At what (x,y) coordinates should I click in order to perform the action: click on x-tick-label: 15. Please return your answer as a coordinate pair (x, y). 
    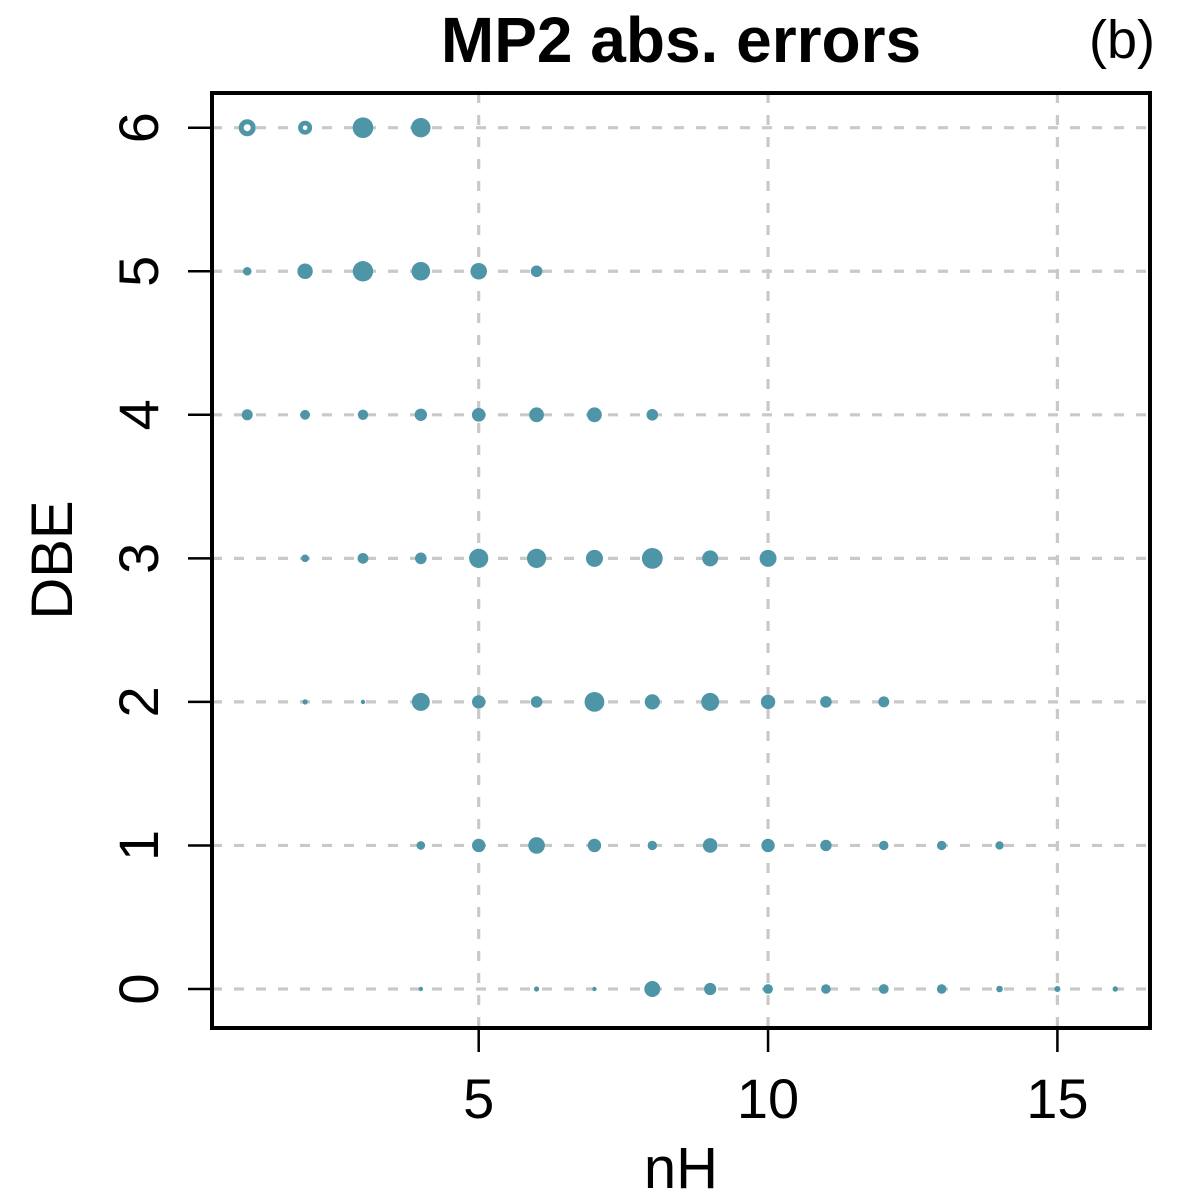
    Looking at the image, I should click on (1057, 1098).